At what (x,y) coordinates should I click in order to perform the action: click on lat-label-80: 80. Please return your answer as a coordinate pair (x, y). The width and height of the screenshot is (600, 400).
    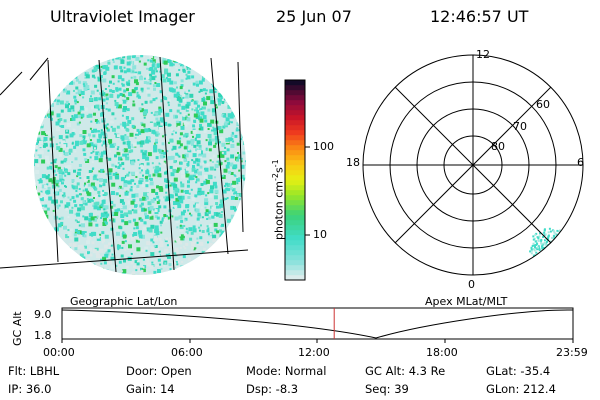
    Looking at the image, I should click on (498, 146).